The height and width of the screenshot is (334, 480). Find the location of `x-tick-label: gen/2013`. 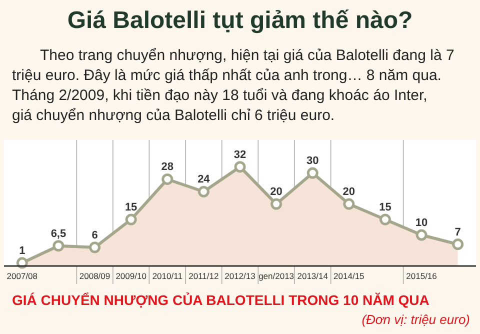

x-tick-label: gen/2013 is located at coordinates (276, 276).